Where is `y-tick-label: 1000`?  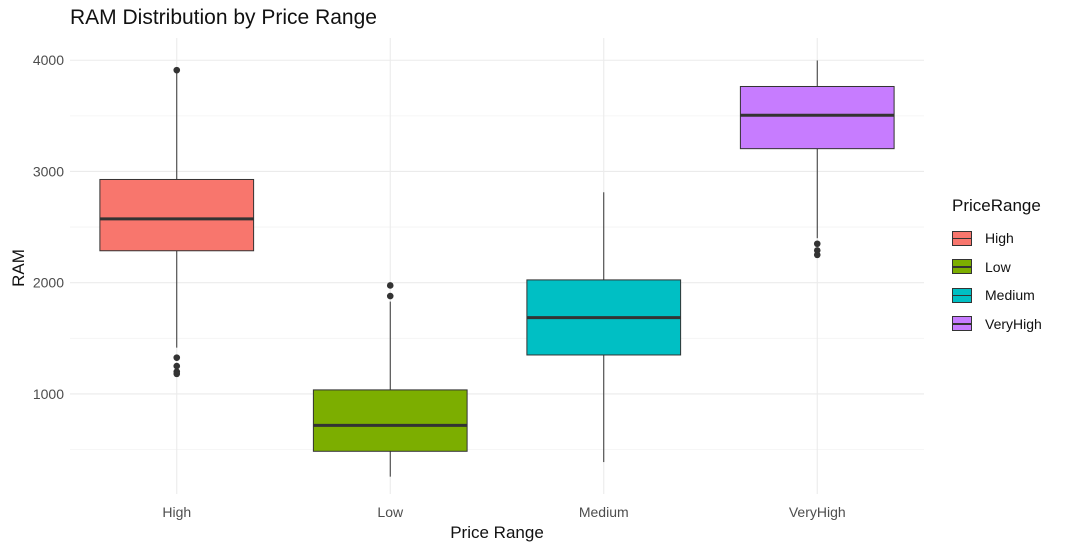 y-tick-label: 1000 is located at coordinates (48, 394).